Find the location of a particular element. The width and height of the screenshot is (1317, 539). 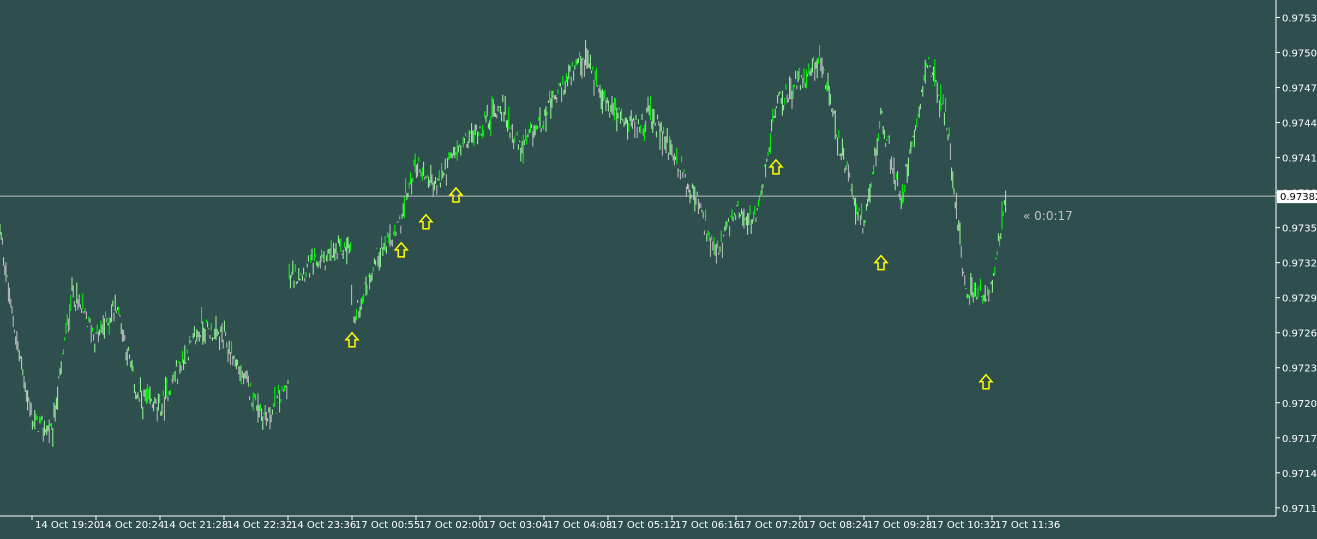

time-tick-label: 14 Oct 19:20 is located at coordinates (67, 525).